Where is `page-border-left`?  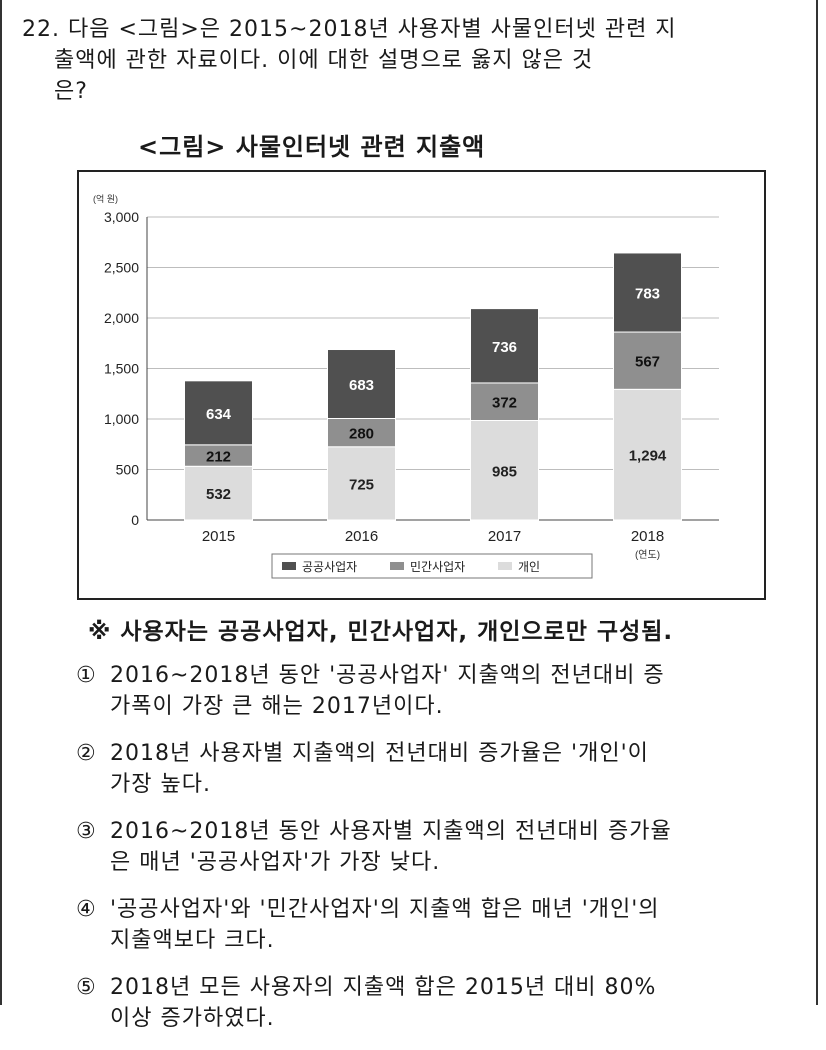 page-border-left is located at coordinates (1, 502).